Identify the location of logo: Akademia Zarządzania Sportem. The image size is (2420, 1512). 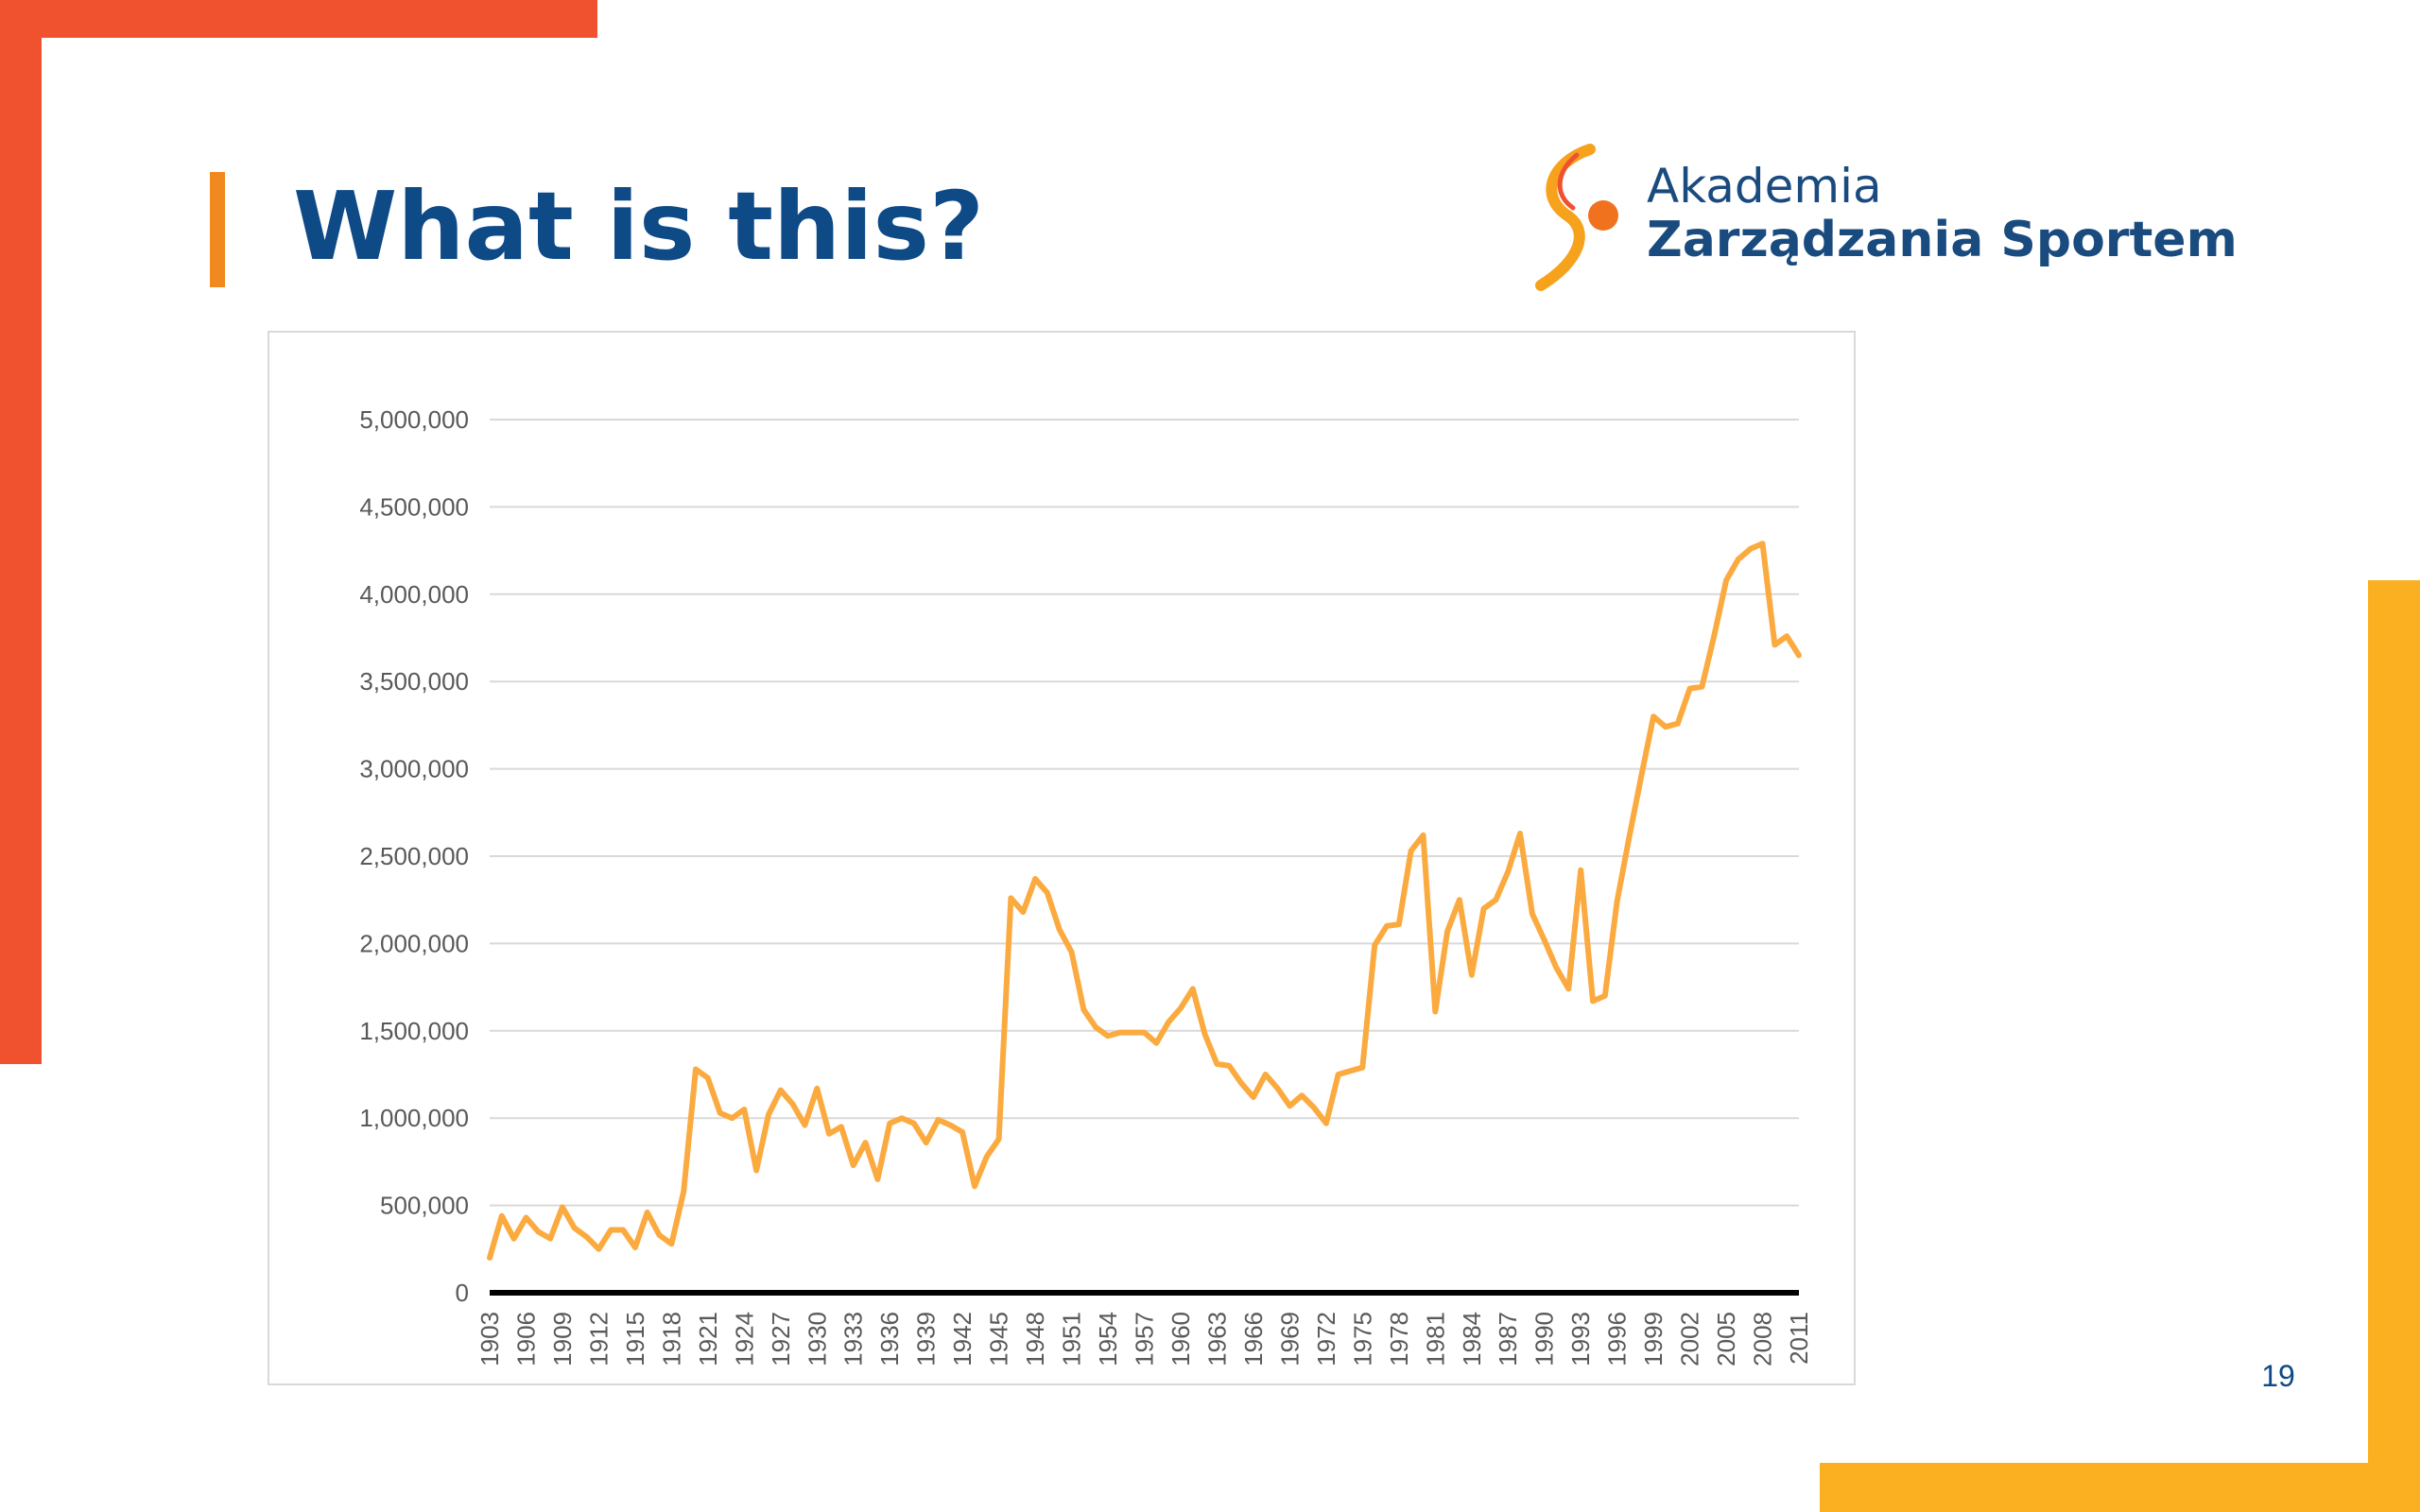
(1886, 217).